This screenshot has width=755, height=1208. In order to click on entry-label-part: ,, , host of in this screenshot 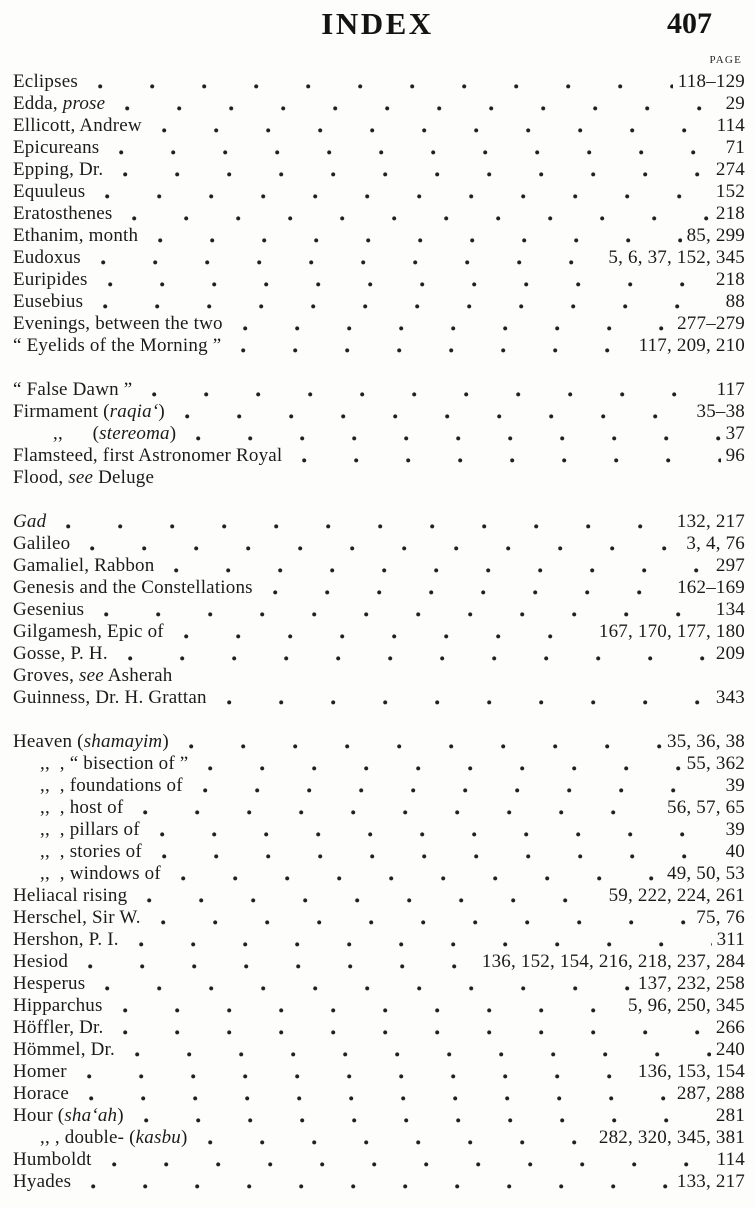, I will do `click(82, 807)`.